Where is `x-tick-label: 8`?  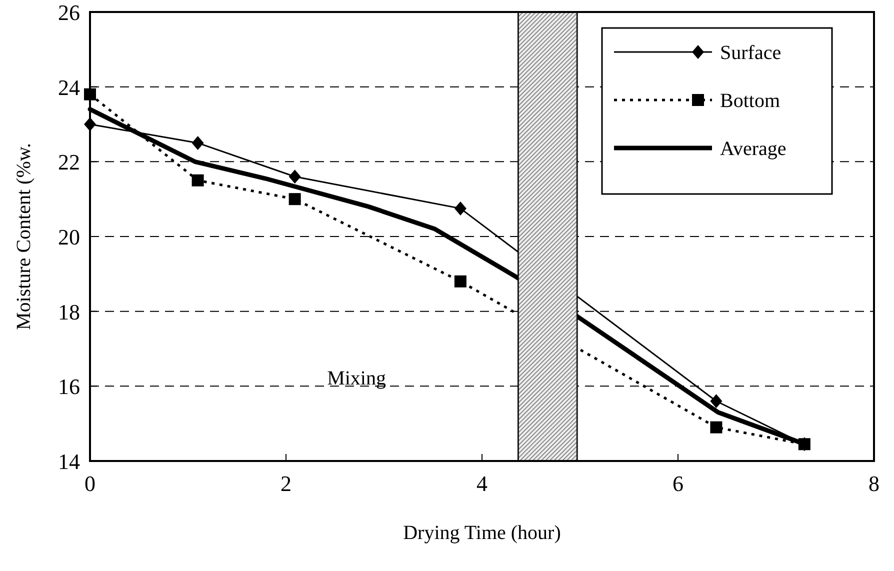 x-tick-label: 8 is located at coordinates (874, 483).